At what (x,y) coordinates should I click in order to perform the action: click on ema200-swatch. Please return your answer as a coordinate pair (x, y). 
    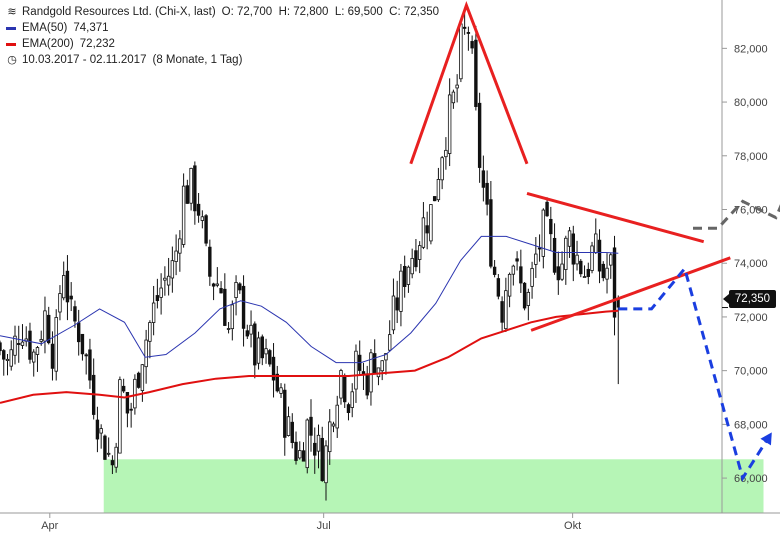
    Looking at the image, I should click on (11, 44).